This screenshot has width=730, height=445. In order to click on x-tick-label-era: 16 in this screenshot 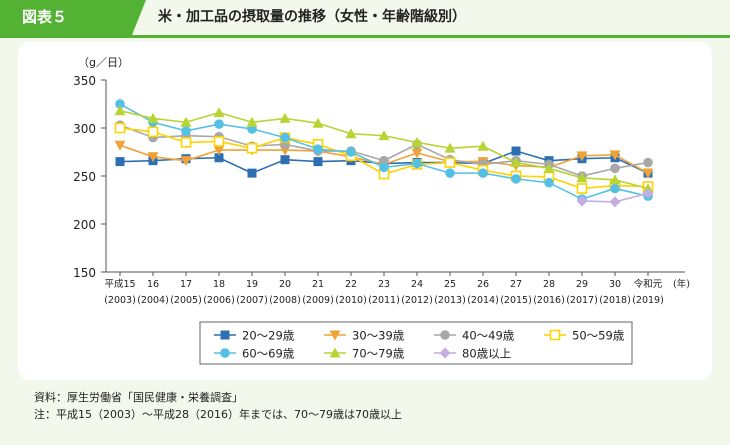, I will do `click(153, 284)`.